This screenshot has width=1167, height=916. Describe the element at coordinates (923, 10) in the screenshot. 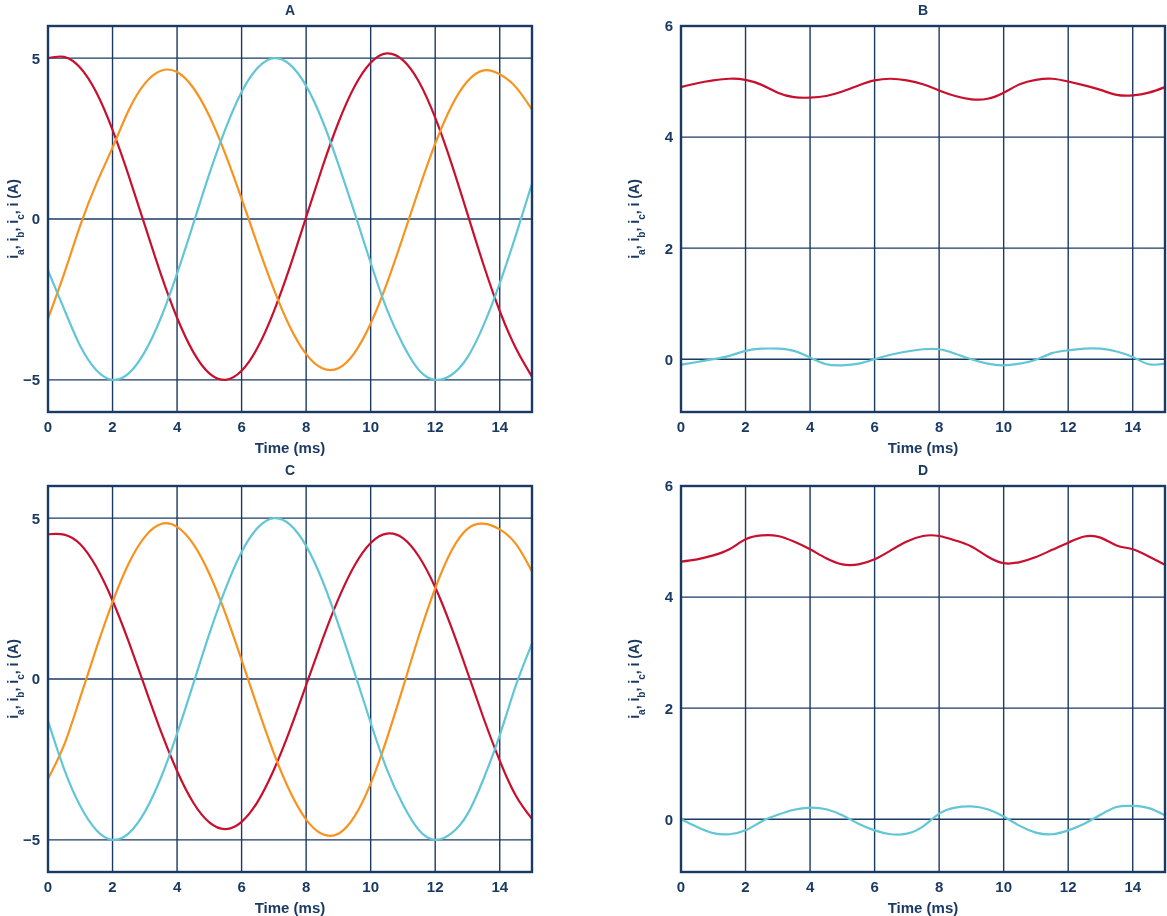

I see `chart-title: B` at that location.